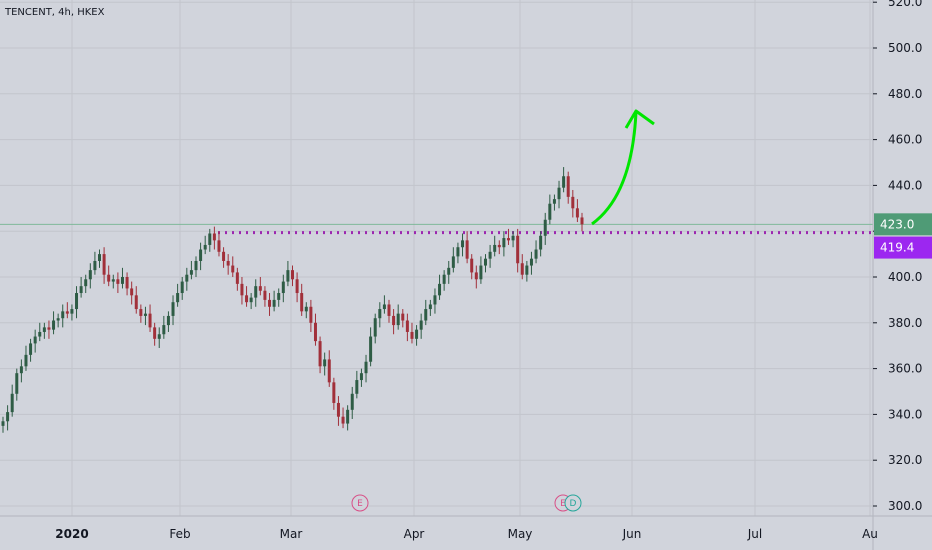  What do you see at coordinates (905, 414) in the screenshot?
I see `price-tick-label: 340.0` at bounding box center [905, 414].